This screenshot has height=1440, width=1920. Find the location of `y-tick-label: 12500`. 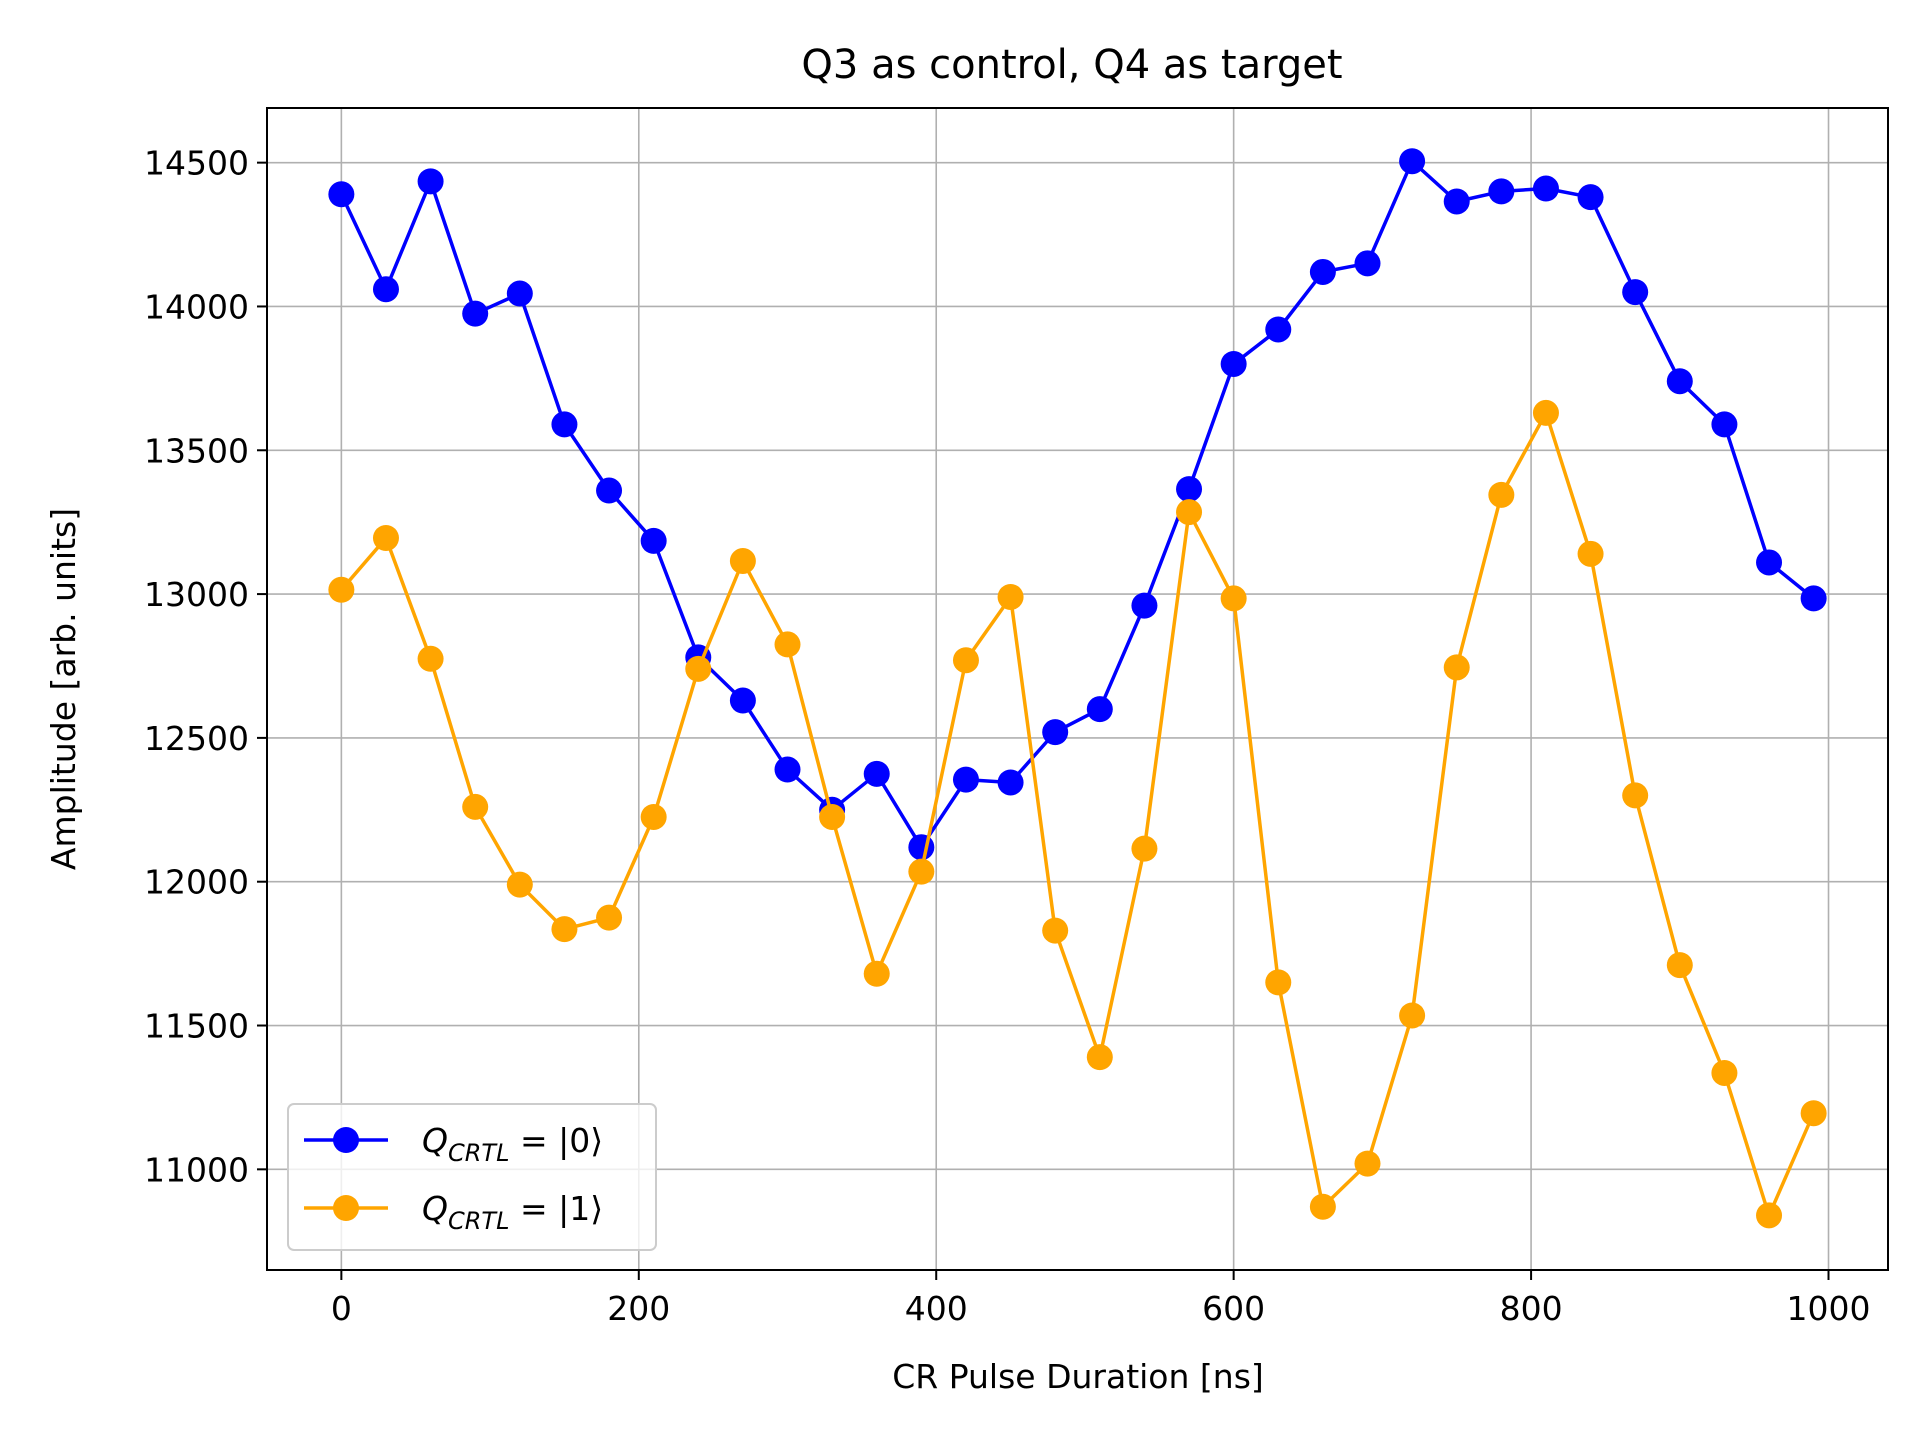

y-tick-label: 12500 is located at coordinates (196, 738).